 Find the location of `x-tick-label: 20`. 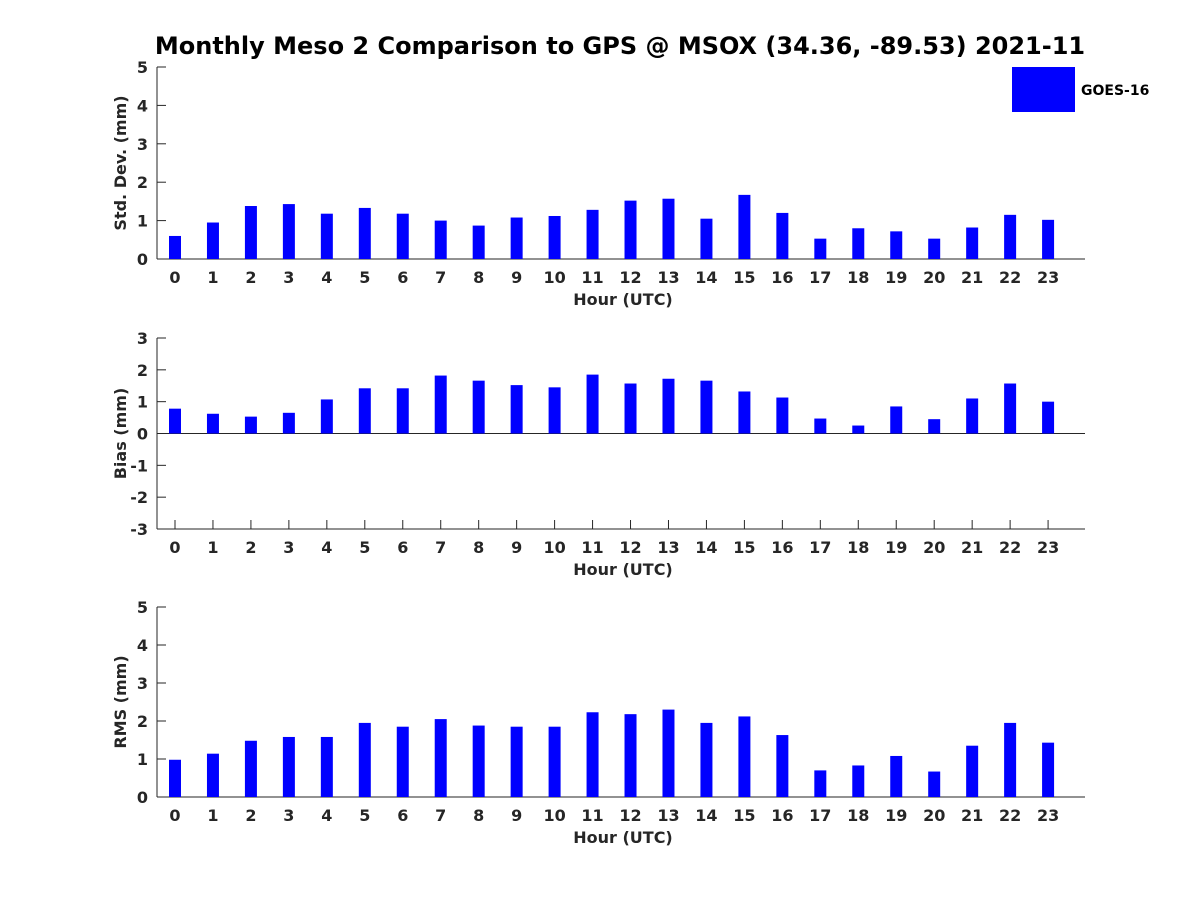

x-tick-label: 20 is located at coordinates (934, 547).